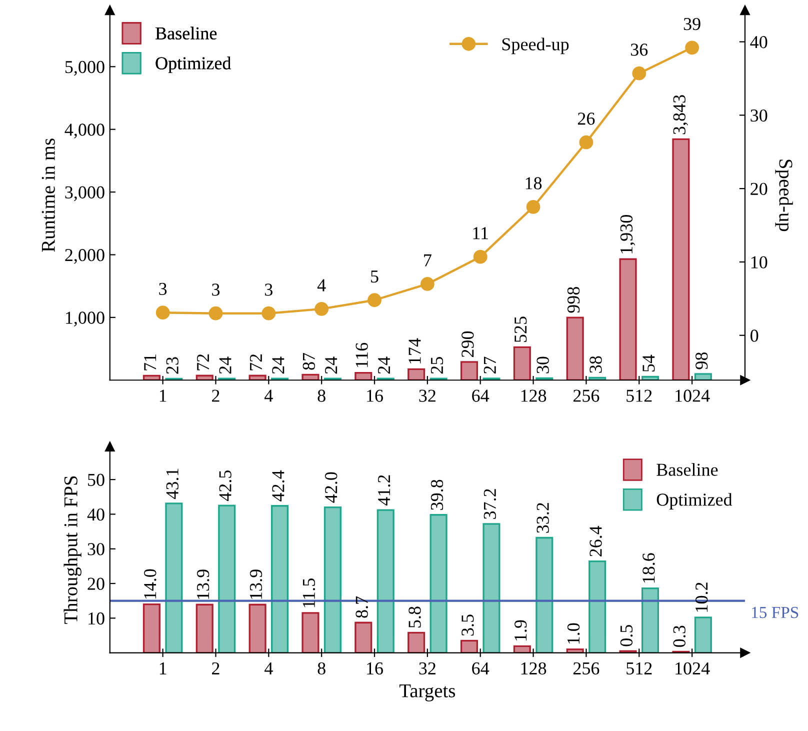  I want to click on data-label: 33.2, so click(542, 517).